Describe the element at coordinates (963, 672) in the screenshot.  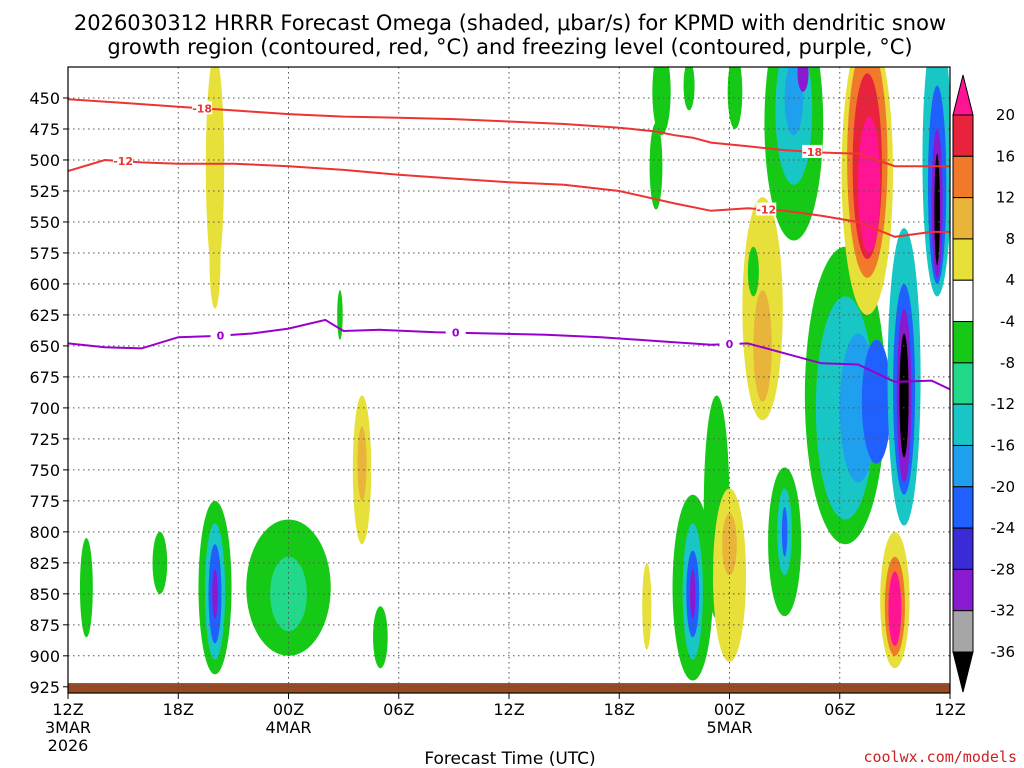
I see `colorbar-bottom-arrow` at that location.